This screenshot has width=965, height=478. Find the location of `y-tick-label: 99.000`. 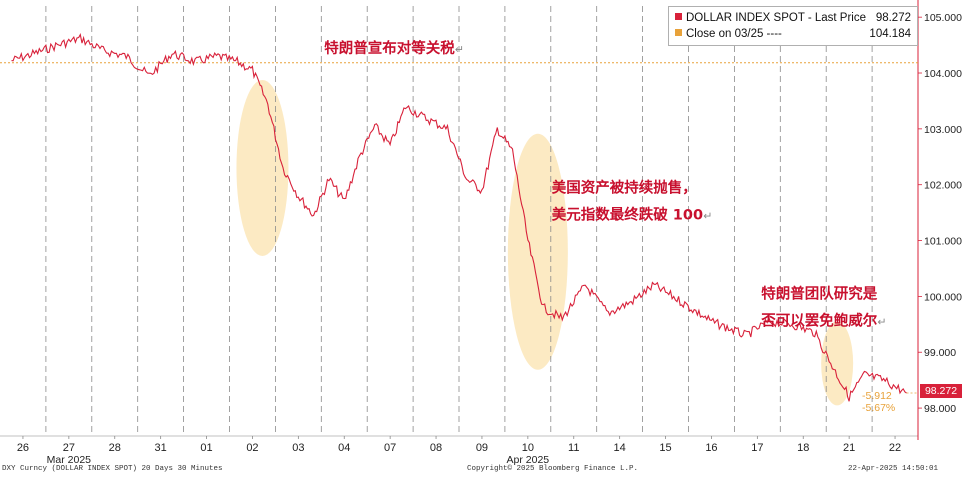

y-tick-label: 99.000 is located at coordinates (940, 353).